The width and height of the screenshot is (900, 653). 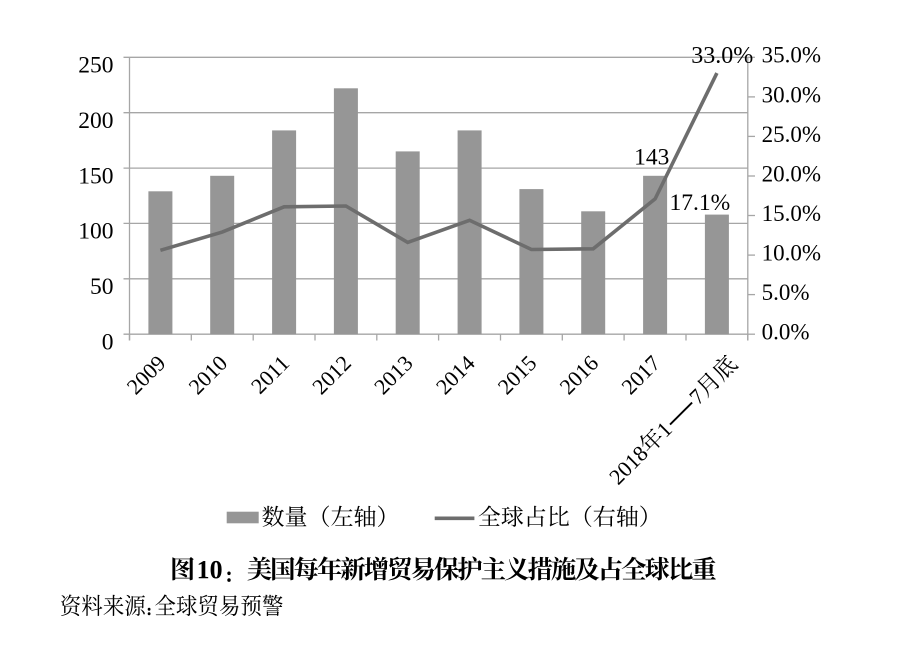 I want to click on svg-text: 250, so click(x=95, y=66).